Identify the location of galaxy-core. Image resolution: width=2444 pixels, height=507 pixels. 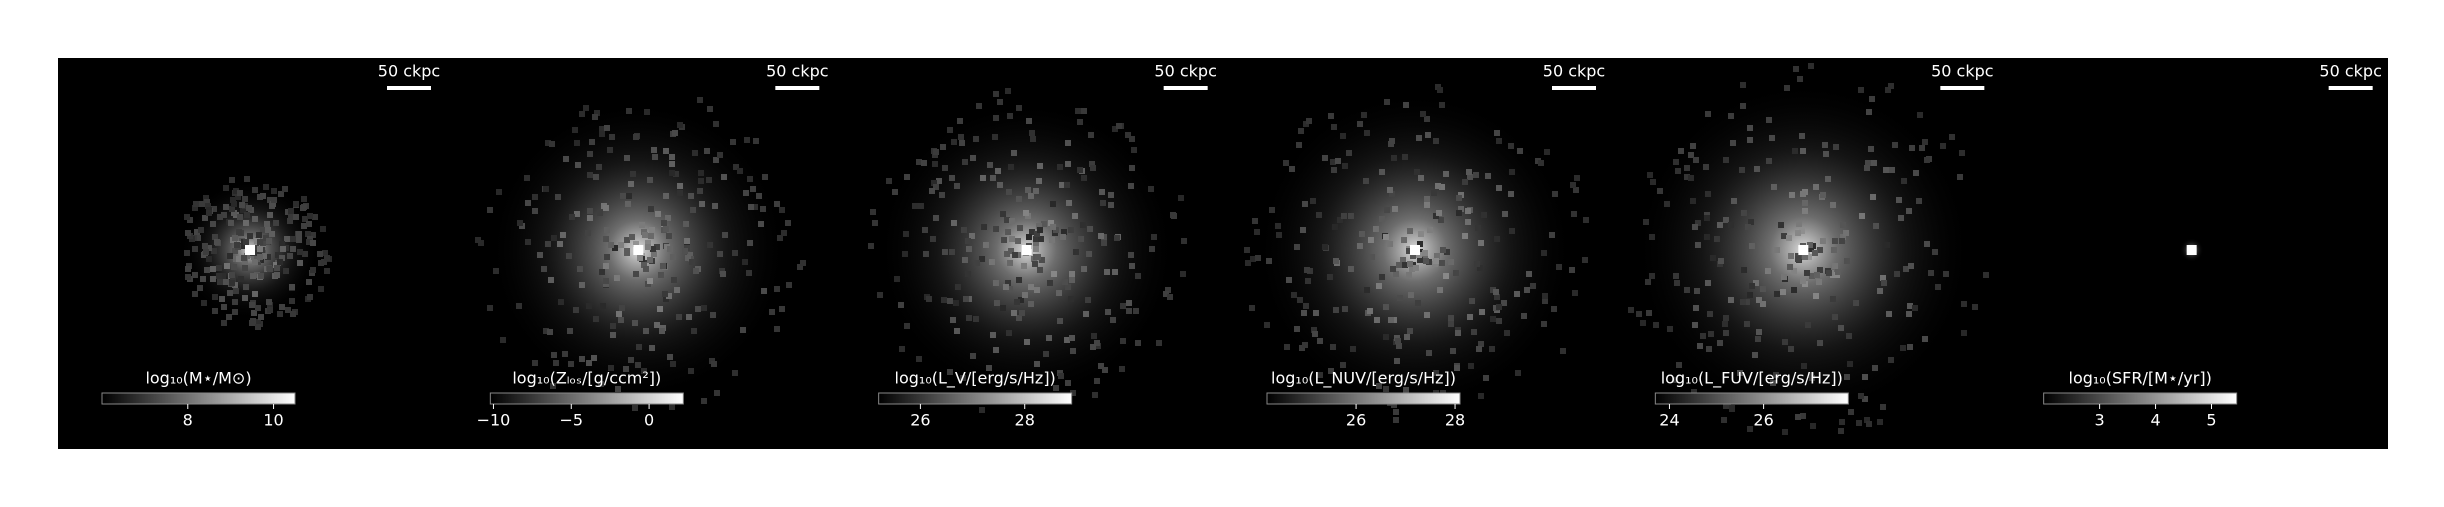
(1803, 250).